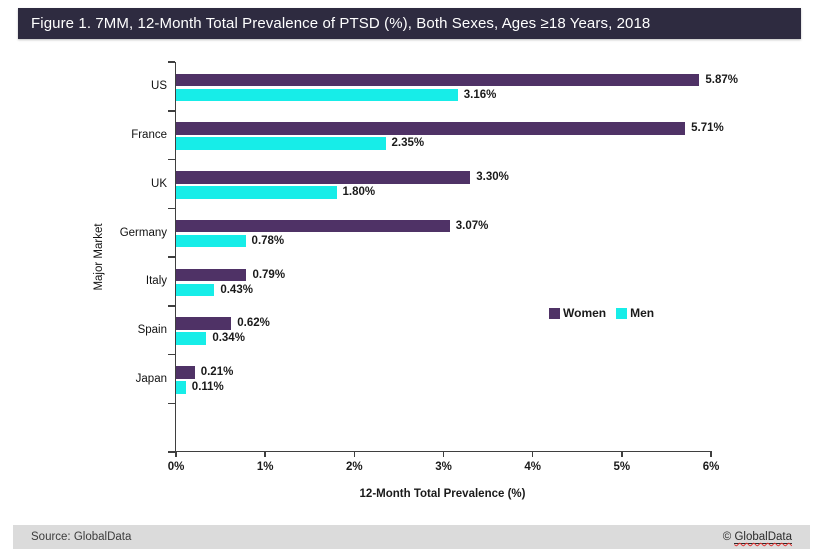 This screenshot has height=556, width=819. I want to click on x-tick-label: 6%, so click(711, 467).